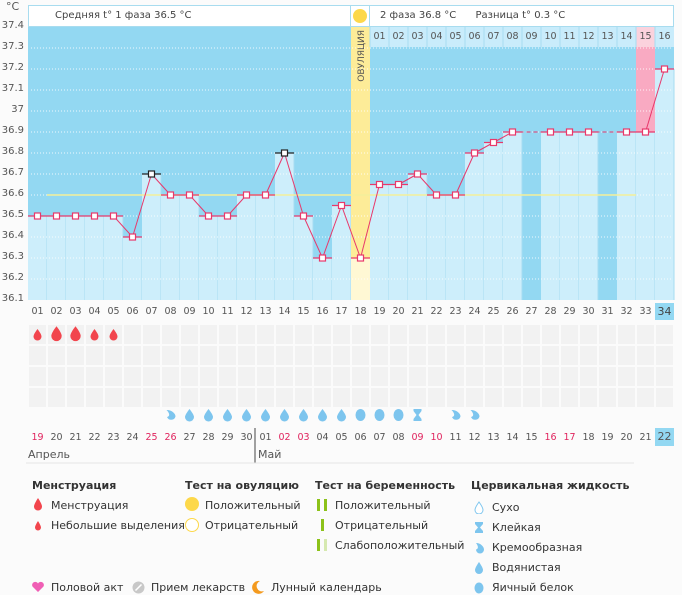 This screenshot has height=595, width=682. I want to click on current-cycle-day: 34, so click(664, 311).